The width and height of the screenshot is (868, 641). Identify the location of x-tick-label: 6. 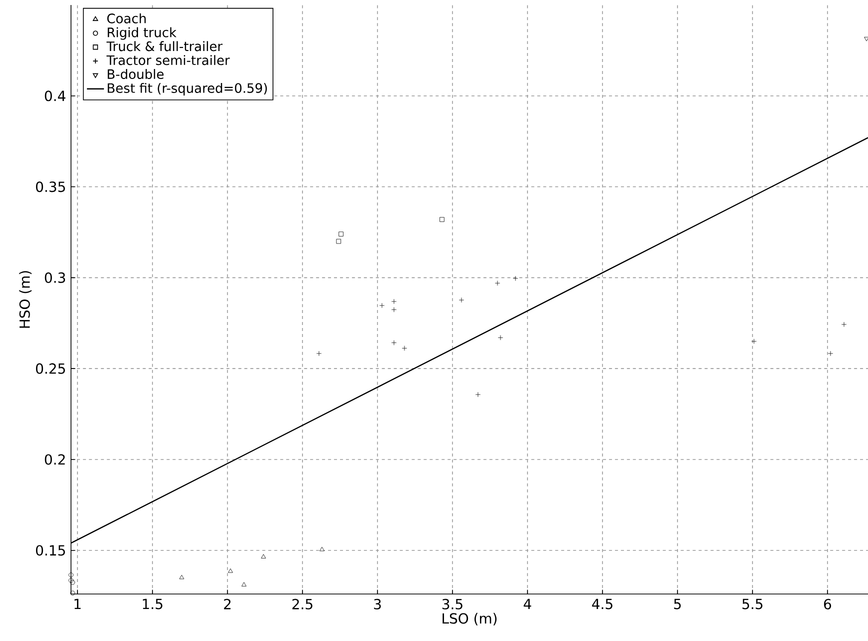
(828, 604).